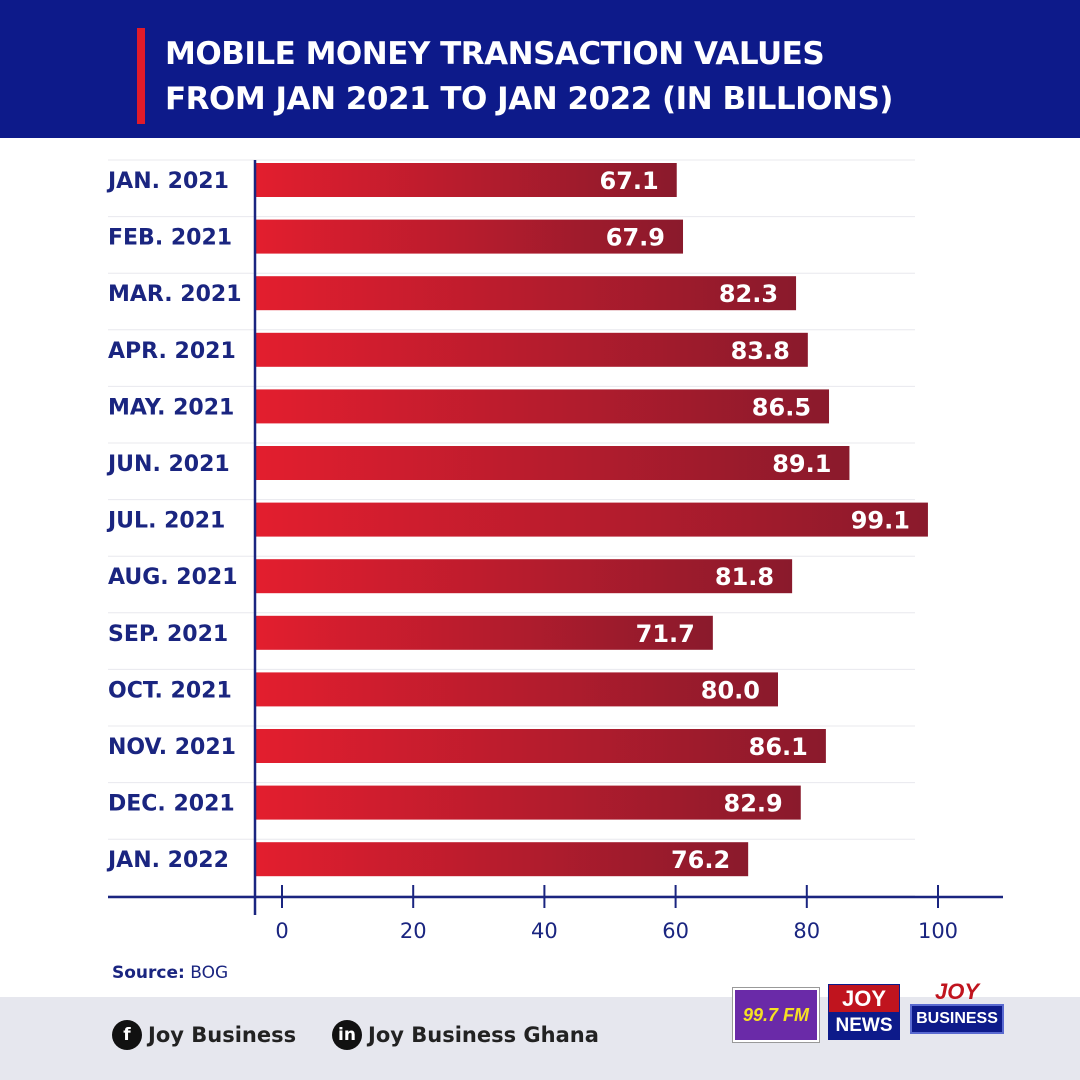  What do you see at coordinates (801, 464) in the screenshot?
I see `data-label: 89.1` at bounding box center [801, 464].